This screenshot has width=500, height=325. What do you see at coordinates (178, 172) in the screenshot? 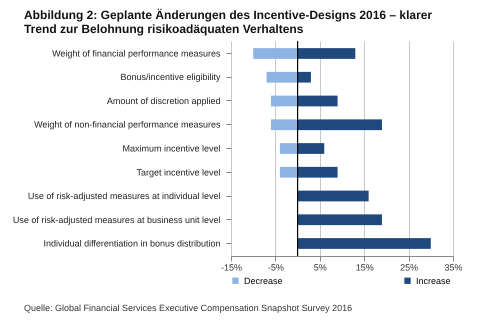
I see `y-tick-label: Target incentive level` at bounding box center [178, 172].